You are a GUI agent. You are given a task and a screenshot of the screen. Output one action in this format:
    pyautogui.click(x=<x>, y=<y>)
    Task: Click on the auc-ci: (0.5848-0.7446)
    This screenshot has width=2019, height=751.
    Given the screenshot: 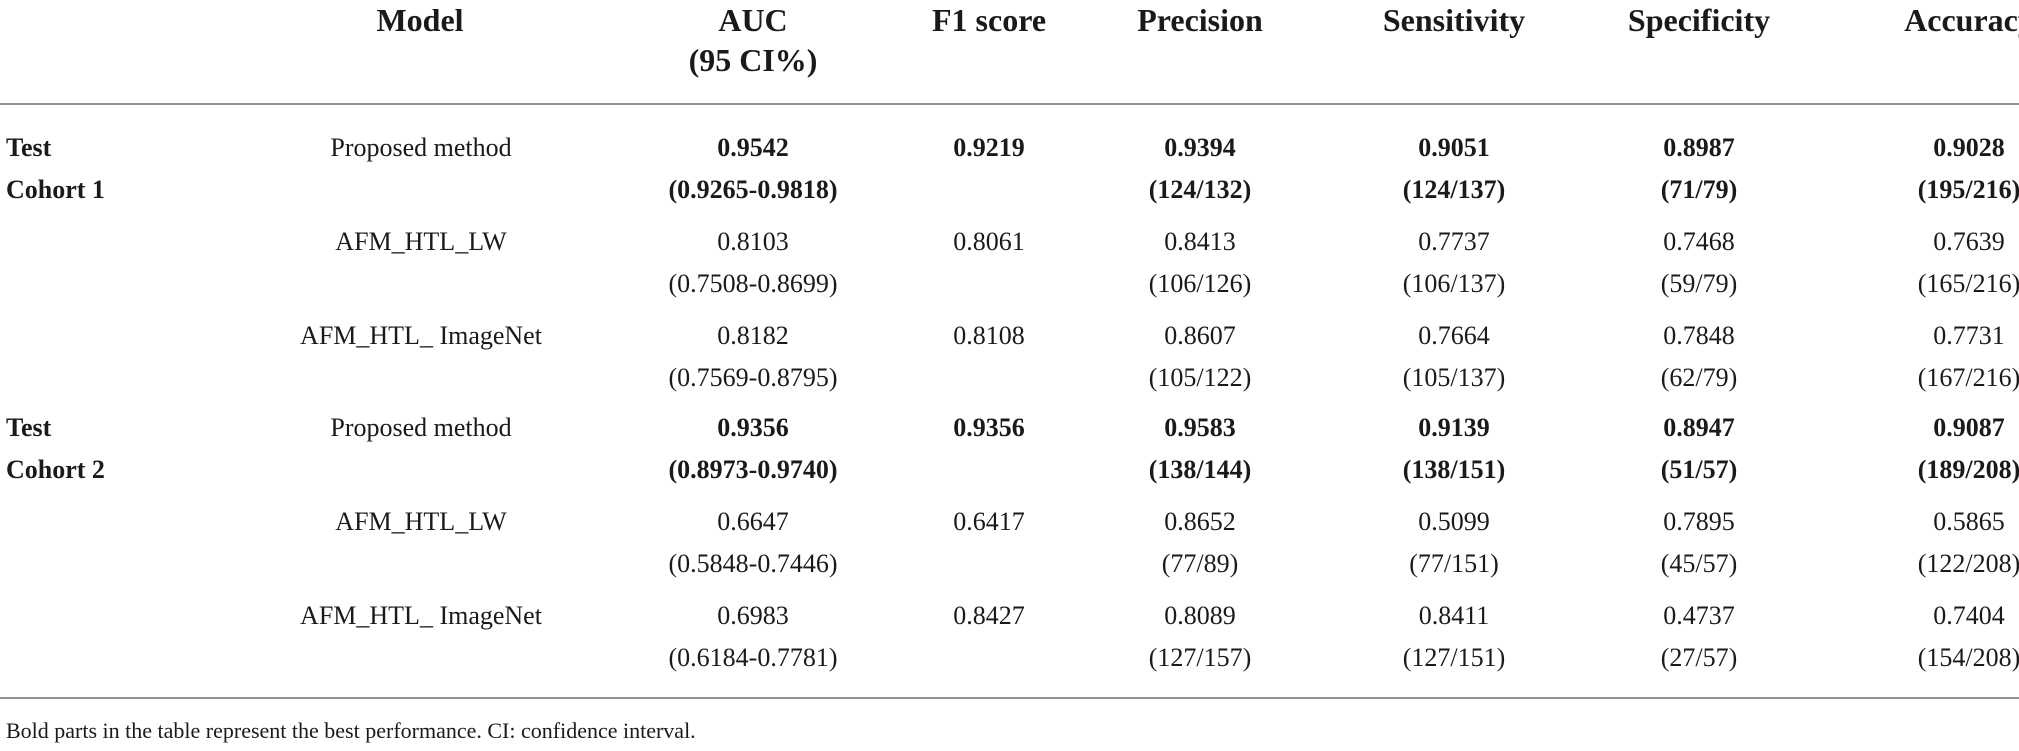 What is the action you would take?
    pyautogui.click(x=753, y=563)
    